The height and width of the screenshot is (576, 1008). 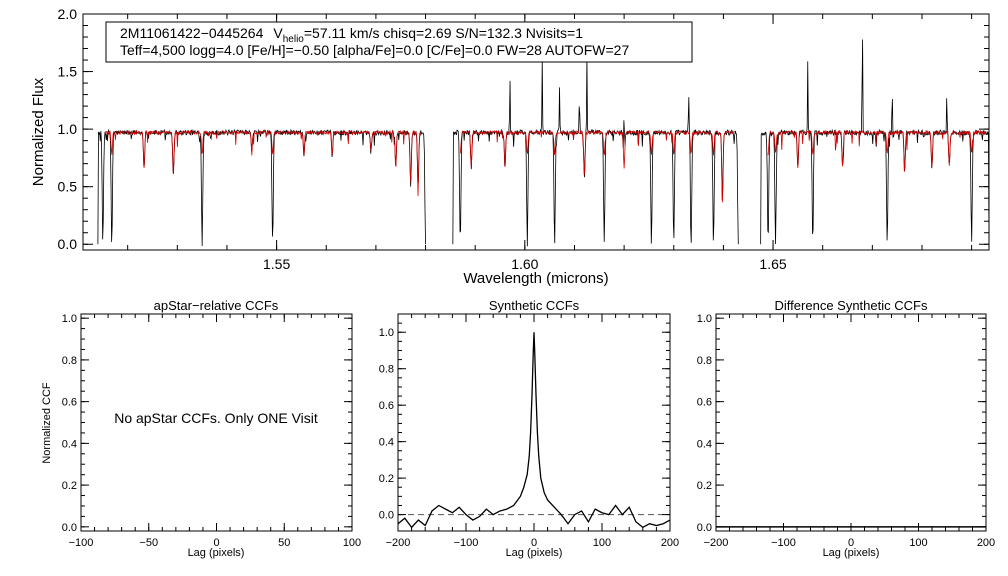 I want to click on synthetic-ccf-line, so click(x=534, y=430).